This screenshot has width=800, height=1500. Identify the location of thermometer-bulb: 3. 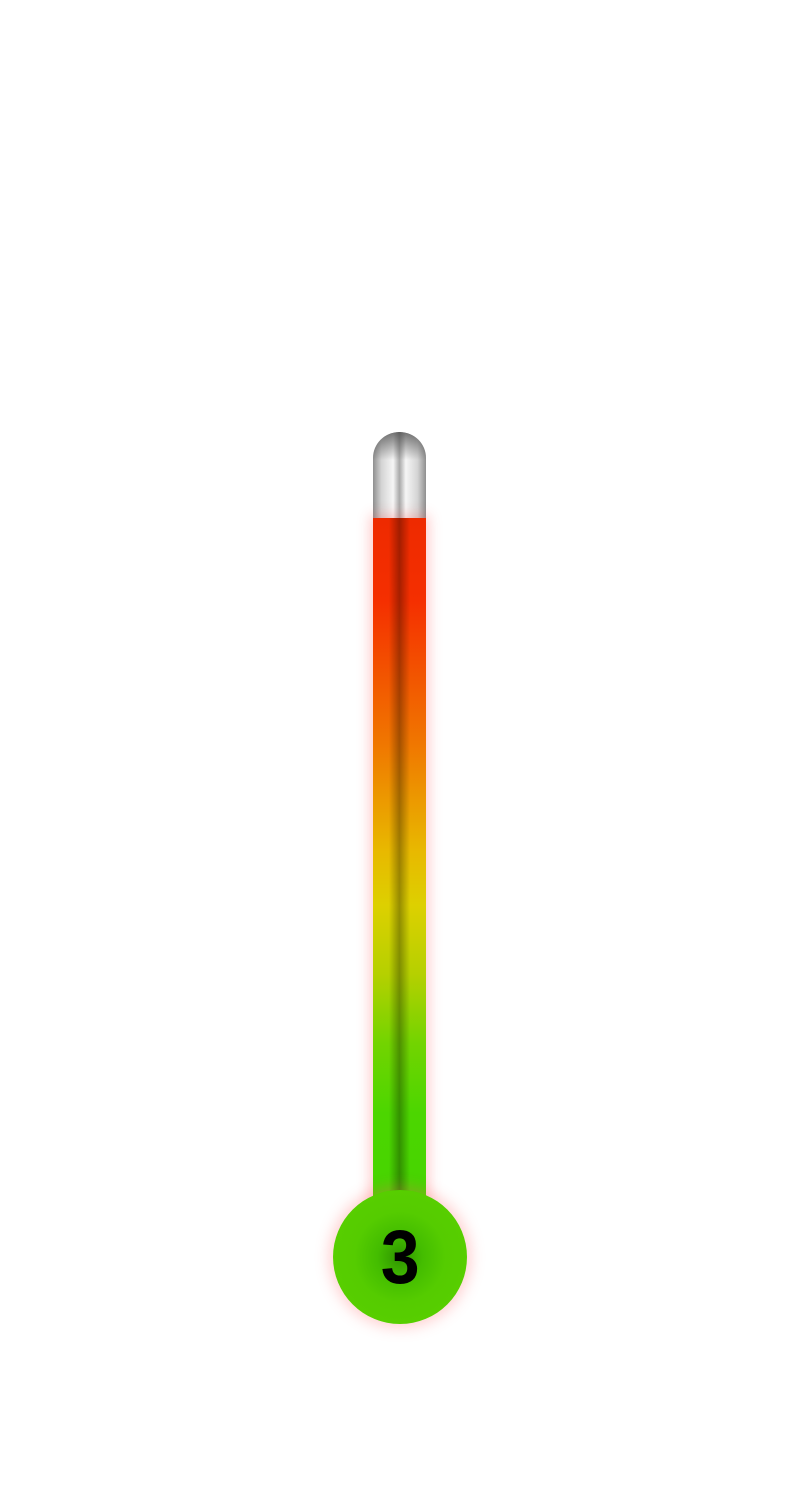
(400, 1257).